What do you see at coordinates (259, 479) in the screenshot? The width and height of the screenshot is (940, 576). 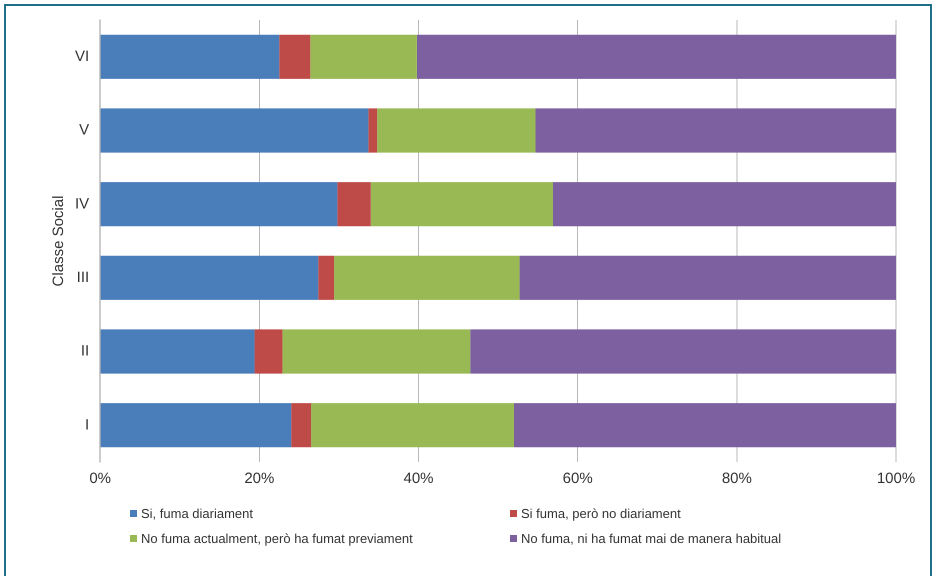 I see `x-tick-label: 20%` at bounding box center [259, 479].